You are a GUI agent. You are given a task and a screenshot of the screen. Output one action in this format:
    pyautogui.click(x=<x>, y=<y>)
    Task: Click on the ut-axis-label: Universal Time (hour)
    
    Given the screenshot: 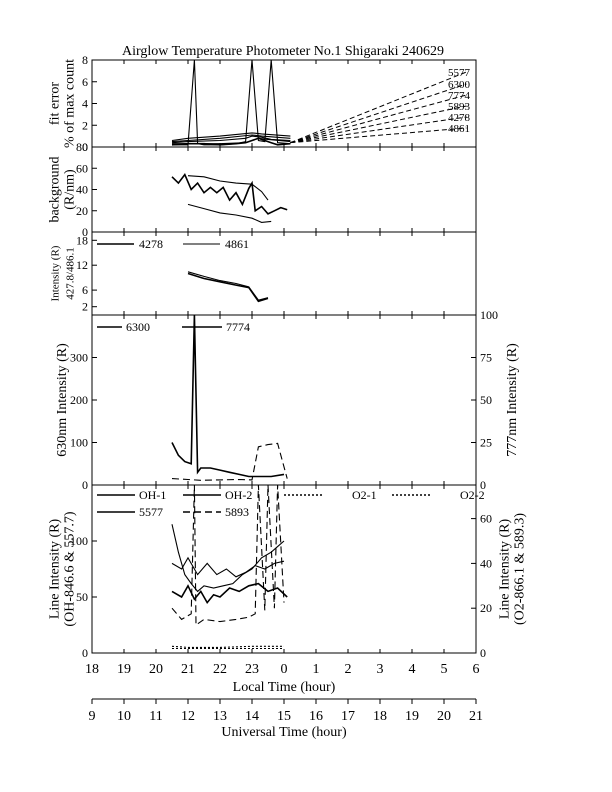 What is the action you would take?
    pyautogui.click(x=284, y=732)
    